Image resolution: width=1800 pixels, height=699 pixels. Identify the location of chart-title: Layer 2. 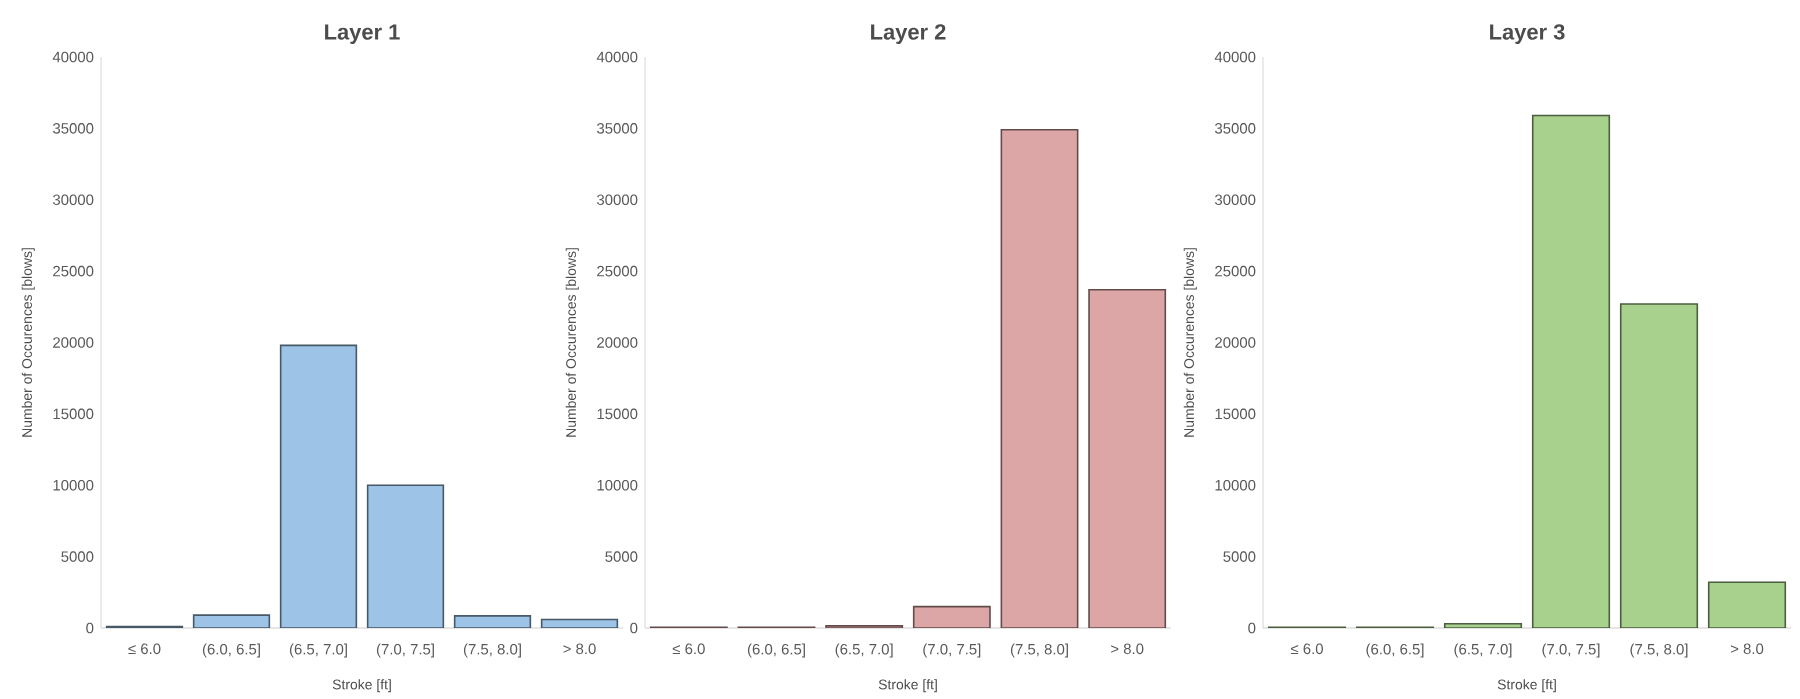
(908, 34).